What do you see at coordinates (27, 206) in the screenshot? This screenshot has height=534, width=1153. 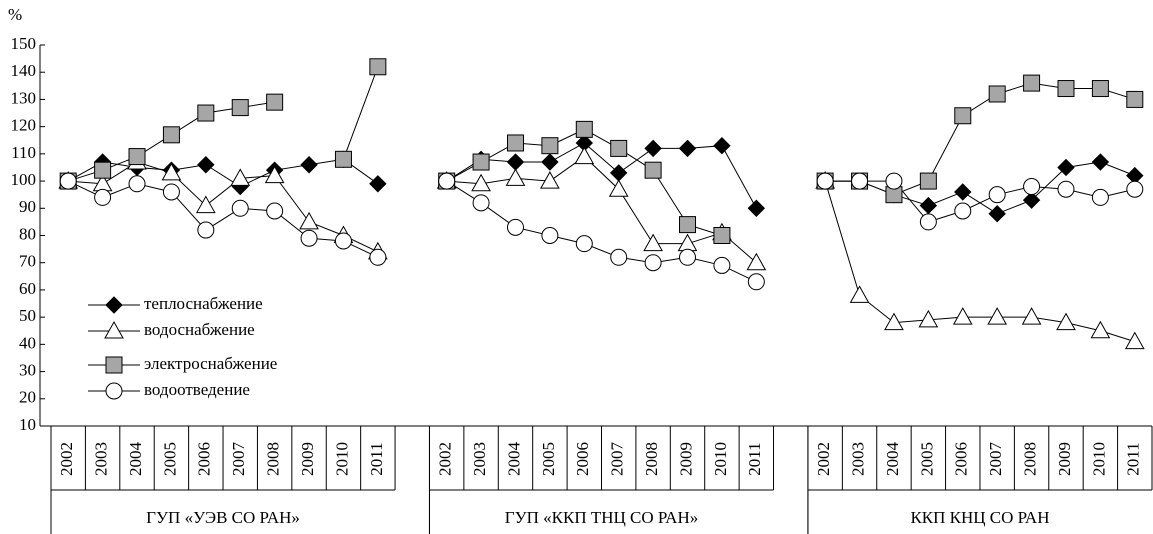 I see `y-tick-label: 90` at bounding box center [27, 206].